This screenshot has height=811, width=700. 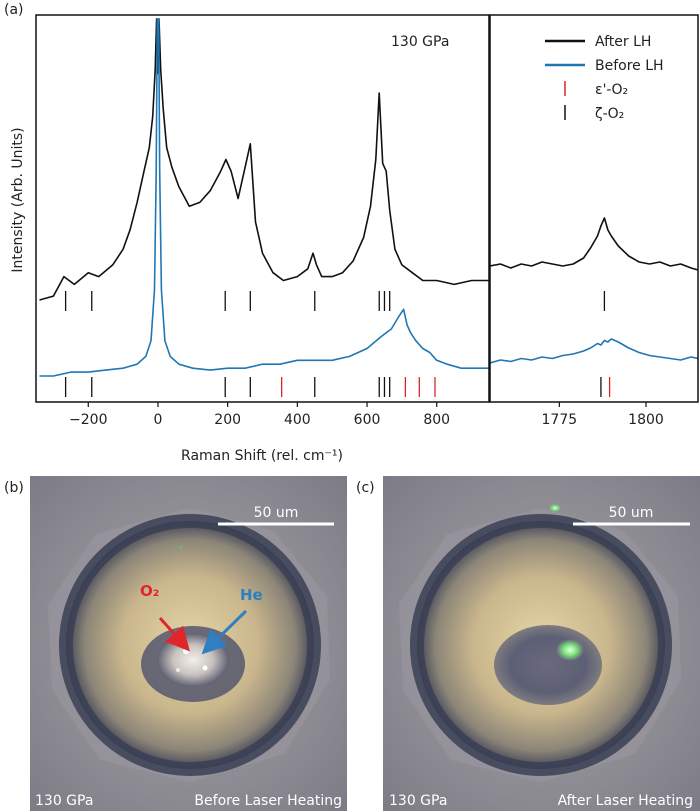 What do you see at coordinates (64, 801) in the screenshot?
I see `pressure-label-b: 130 GPa` at bounding box center [64, 801].